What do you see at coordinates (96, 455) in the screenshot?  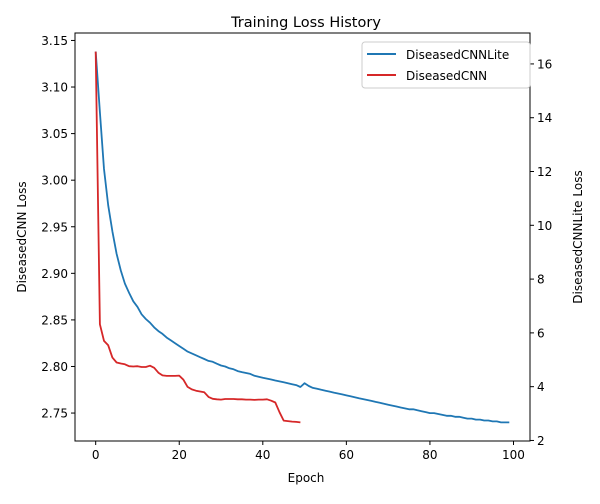 I see `x-tick-label: 0` at bounding box center [96, 455].